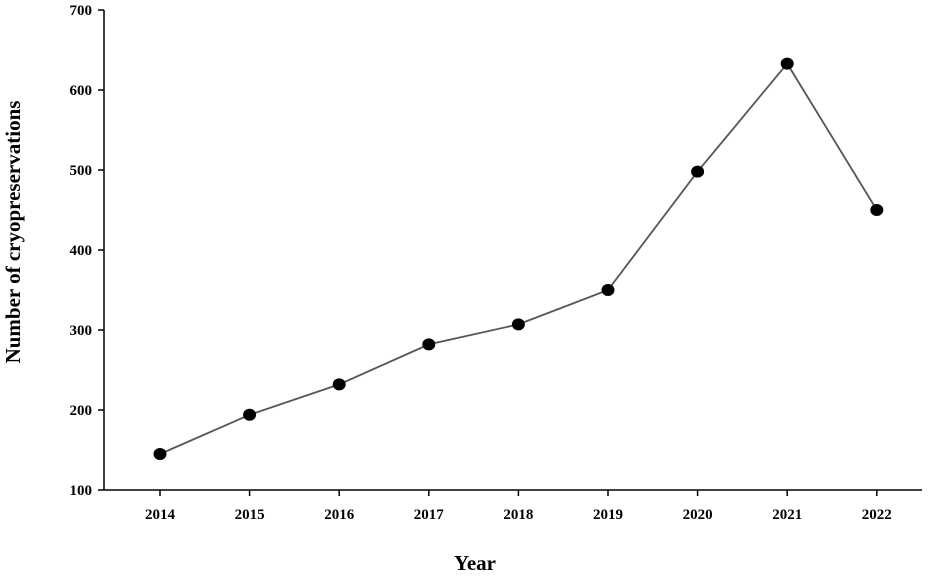 Image resolution: width=935 pixels, height=576 pixels. I want to click on x-axis-ticks: 2014 2015 2016 2017 2018 2019 2020 2021 2022, so click(518, 506).